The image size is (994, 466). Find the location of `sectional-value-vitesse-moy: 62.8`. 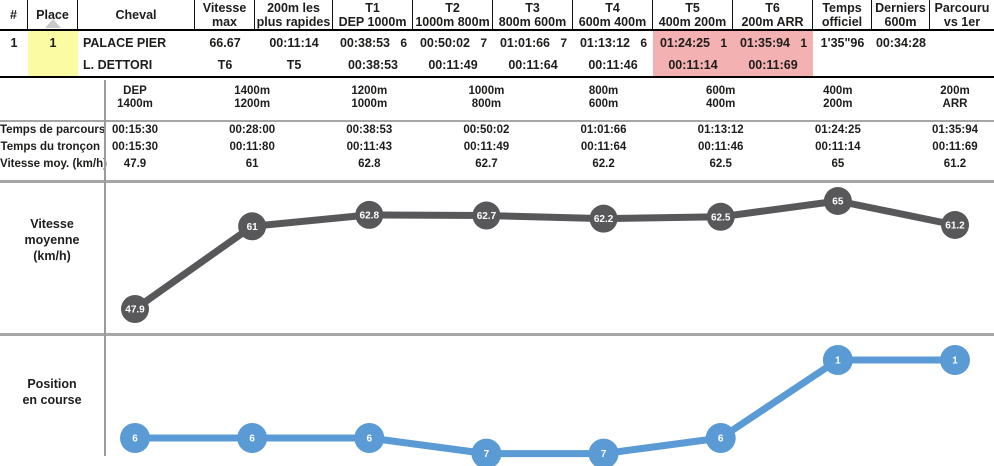

sectional-value-vitesse-moy: 62.8 is located at coordinates (369, 164).